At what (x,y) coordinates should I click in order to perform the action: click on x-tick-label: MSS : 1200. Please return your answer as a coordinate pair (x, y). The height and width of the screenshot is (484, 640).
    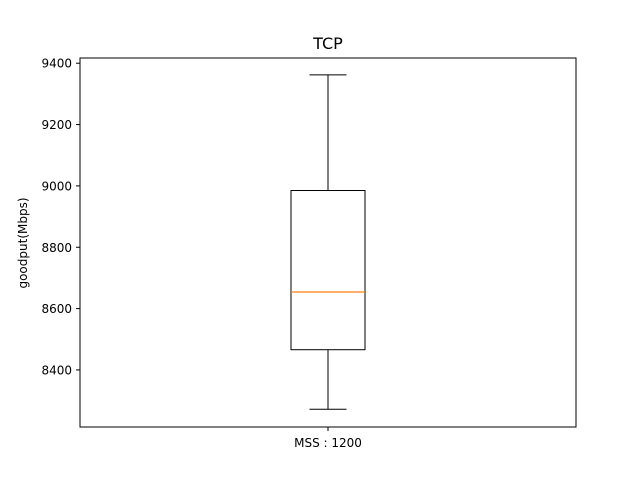
    Looking at the image, I should click on (328, 443).